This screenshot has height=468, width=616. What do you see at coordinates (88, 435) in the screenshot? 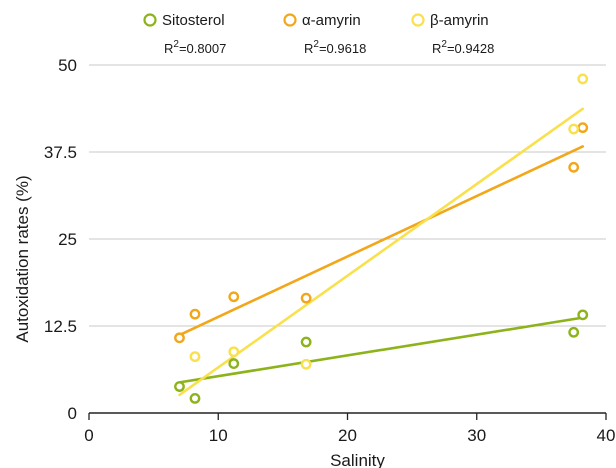
I see `x-tick-label: 0` at bounding box center [88, 435].